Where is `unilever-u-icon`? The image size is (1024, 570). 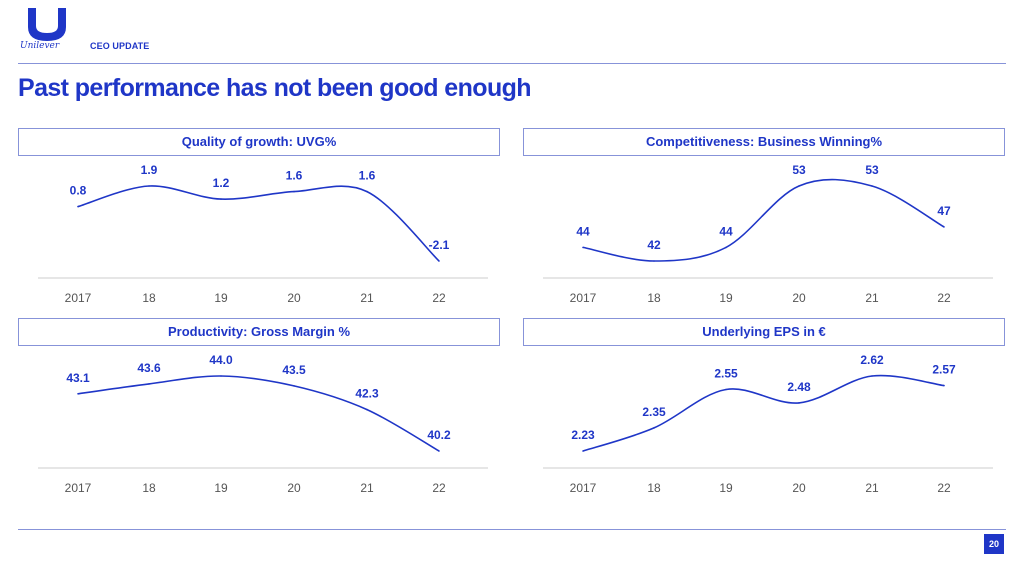
unilever-u-icon is located at coordinates (47, 24).